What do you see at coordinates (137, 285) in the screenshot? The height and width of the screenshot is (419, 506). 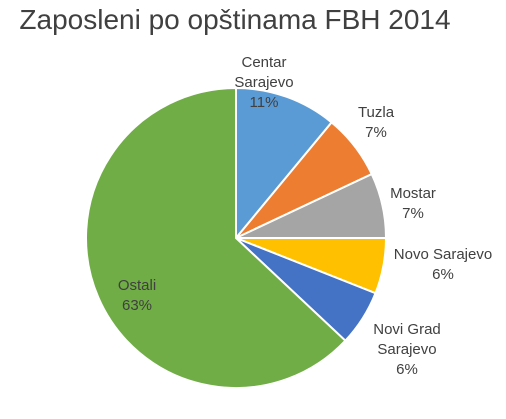 I see `data-label-category: Ostali` at bounding box center [137, 285].